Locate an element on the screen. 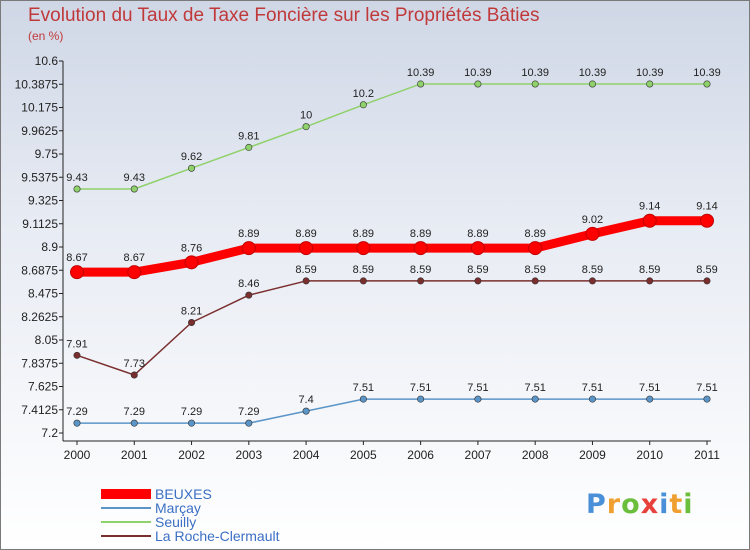 The image size is (750, 550). y-tick-label: 9.325 is located at coordinates (43, 201).